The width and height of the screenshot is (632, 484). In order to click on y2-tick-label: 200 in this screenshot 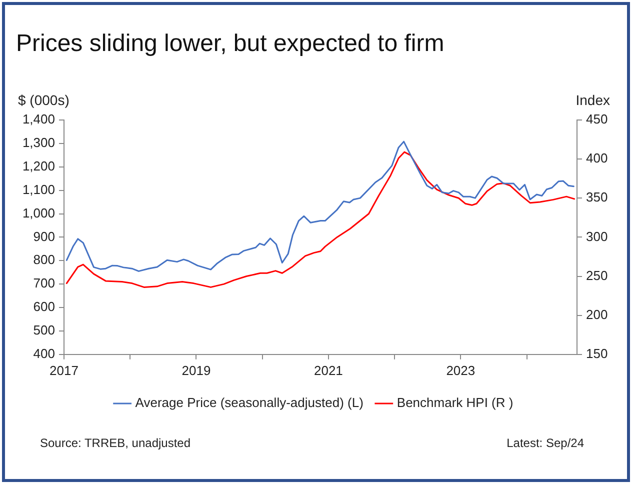, I will do `click(597, 314)`.